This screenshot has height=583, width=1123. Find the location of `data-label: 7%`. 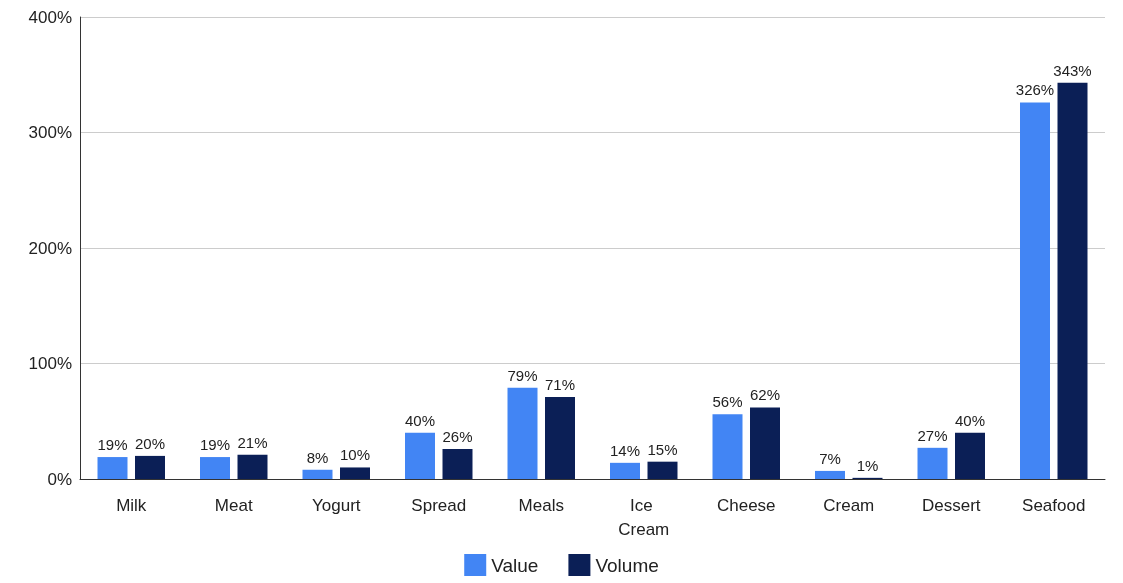

data-label: 7% is located at coordinates (830, 458).